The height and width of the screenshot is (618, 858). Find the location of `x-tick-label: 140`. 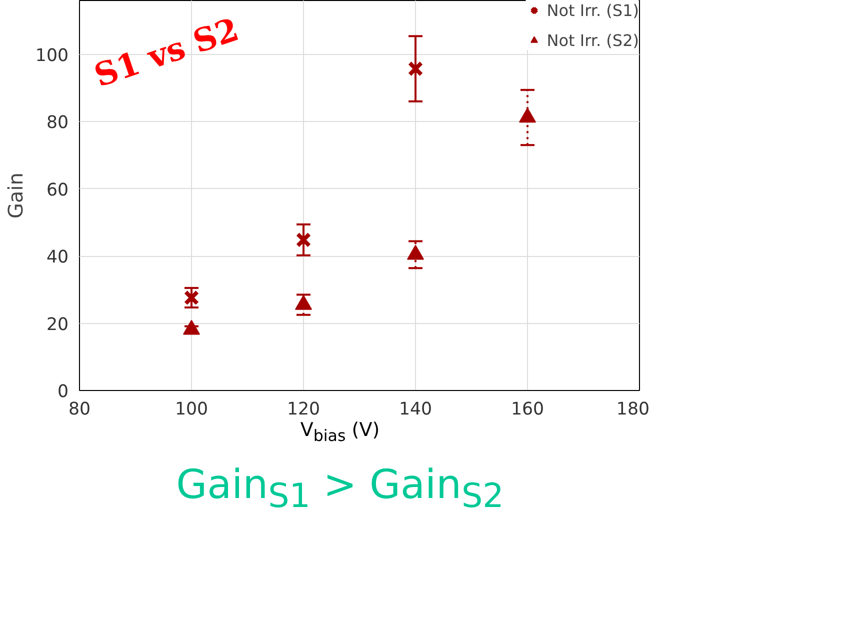

x-tick-label: 140 is located at coordinates (415, 410).